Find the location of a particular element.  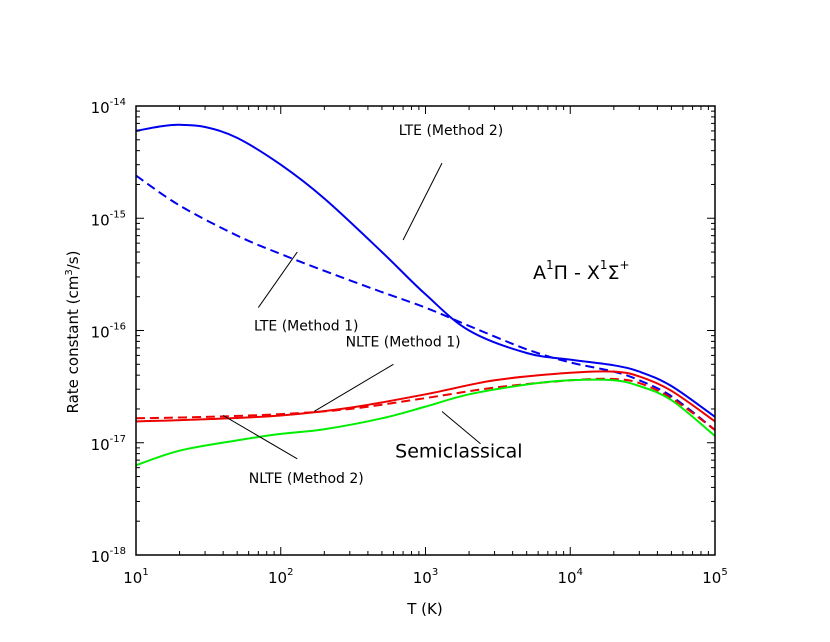

series-line-semiclassical is located at coordinates (425, 422).